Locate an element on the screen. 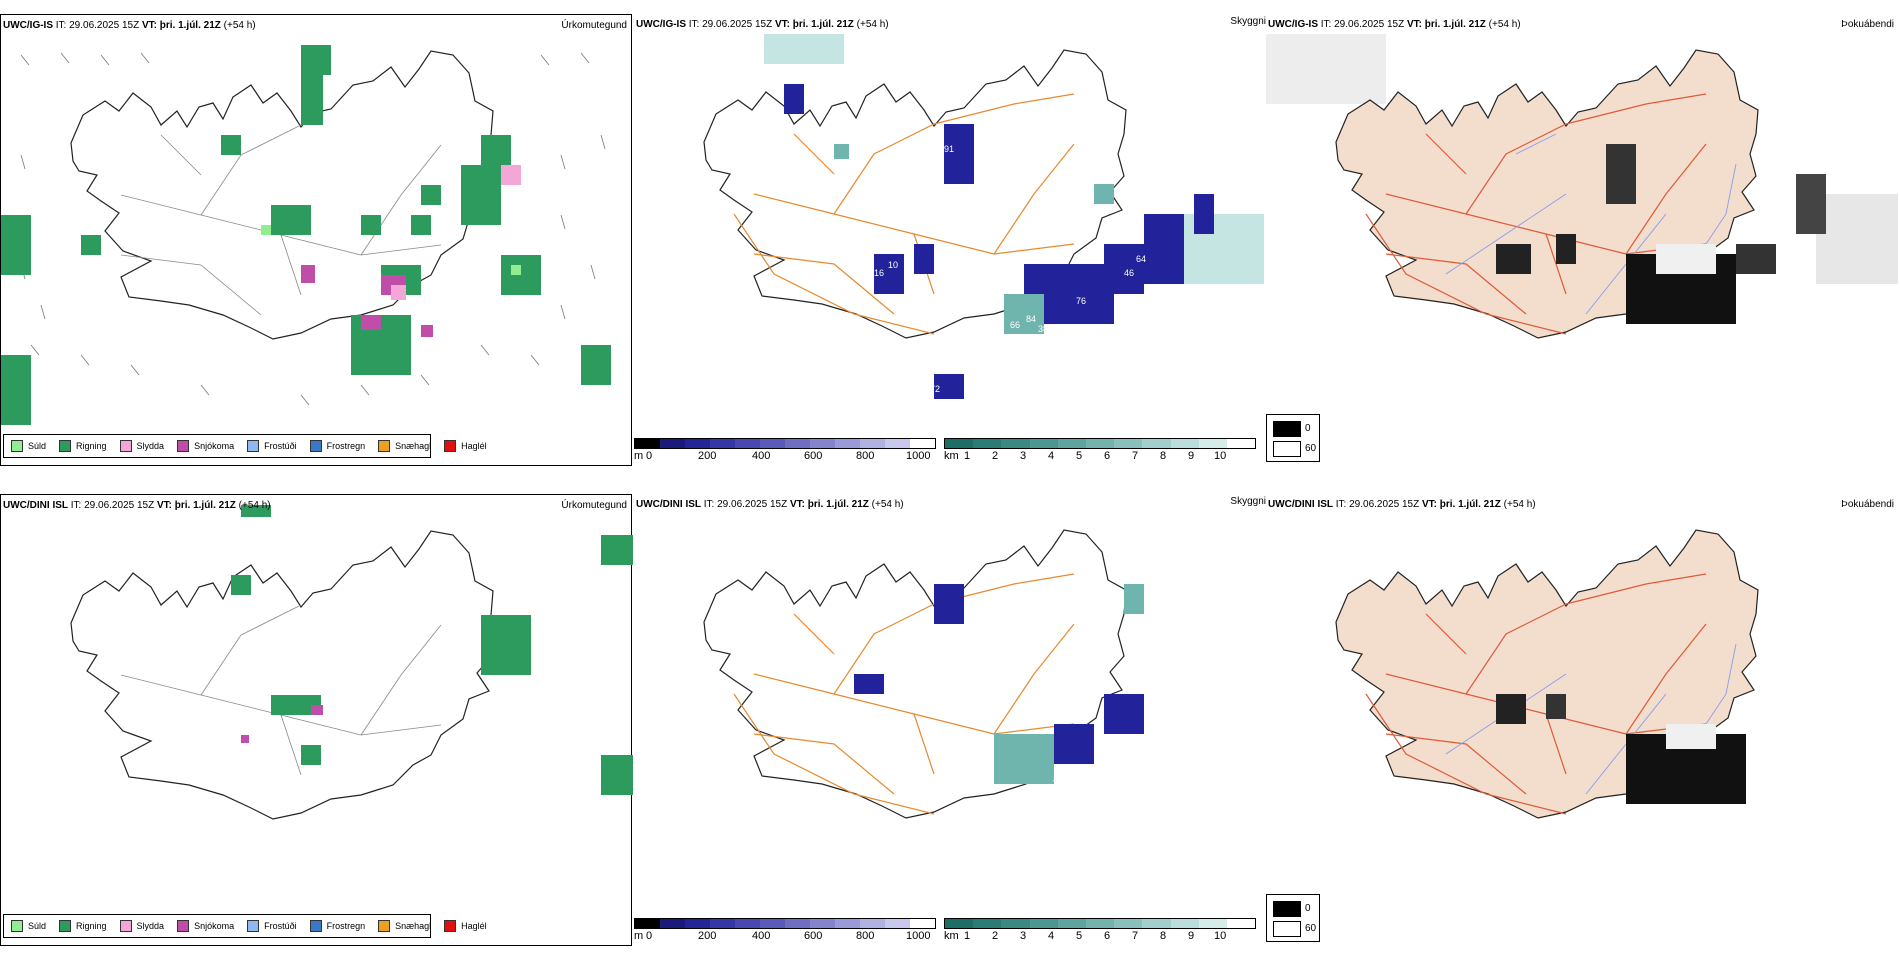  ceiling-label: 125 is located at coordinates (1006, 797).